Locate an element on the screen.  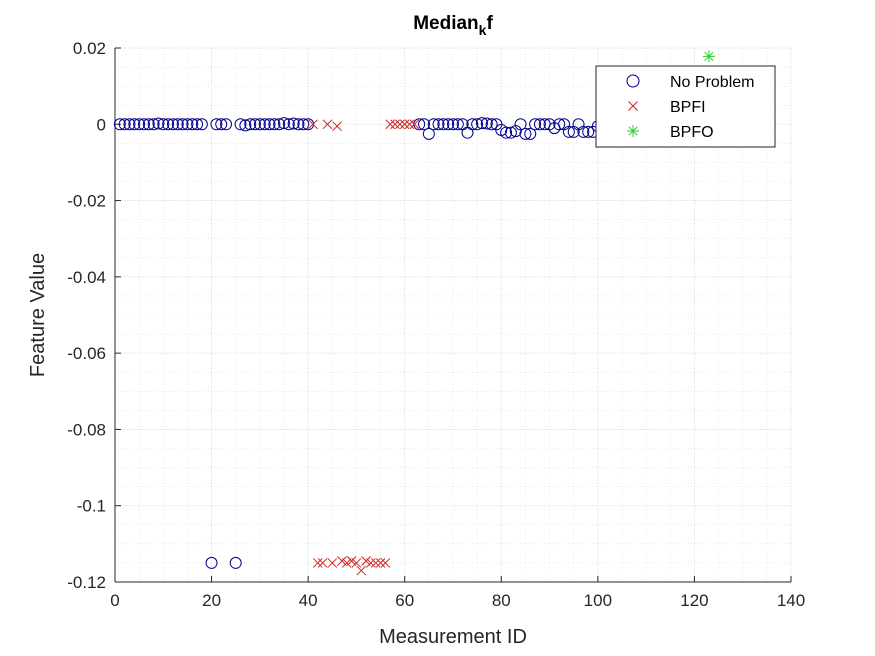
legend-box is located at coordinates (685, 106).